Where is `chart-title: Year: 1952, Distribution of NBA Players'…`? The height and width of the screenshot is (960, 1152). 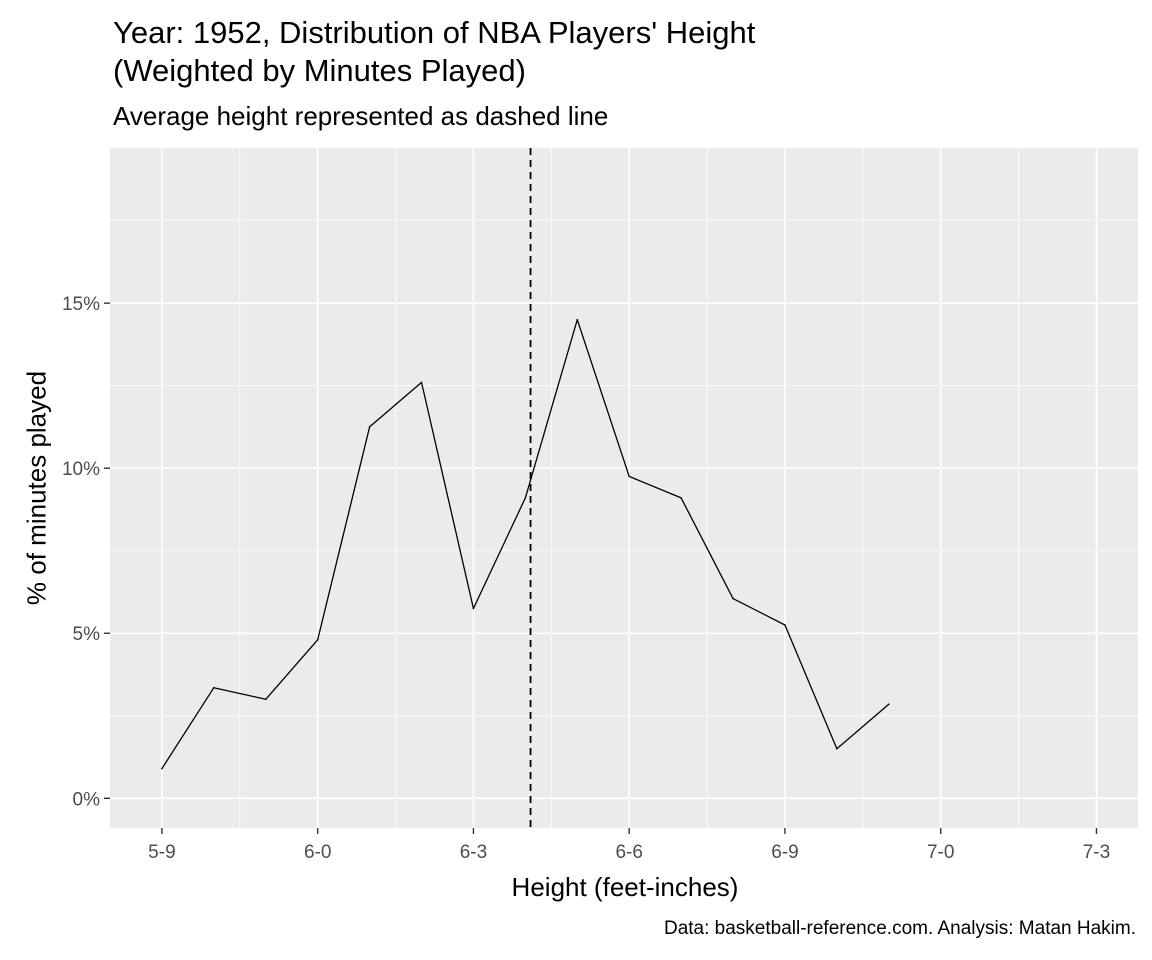
chart-title: Year: 1952, Distribution of NBA Players'… is located at coordinates (434, 51).